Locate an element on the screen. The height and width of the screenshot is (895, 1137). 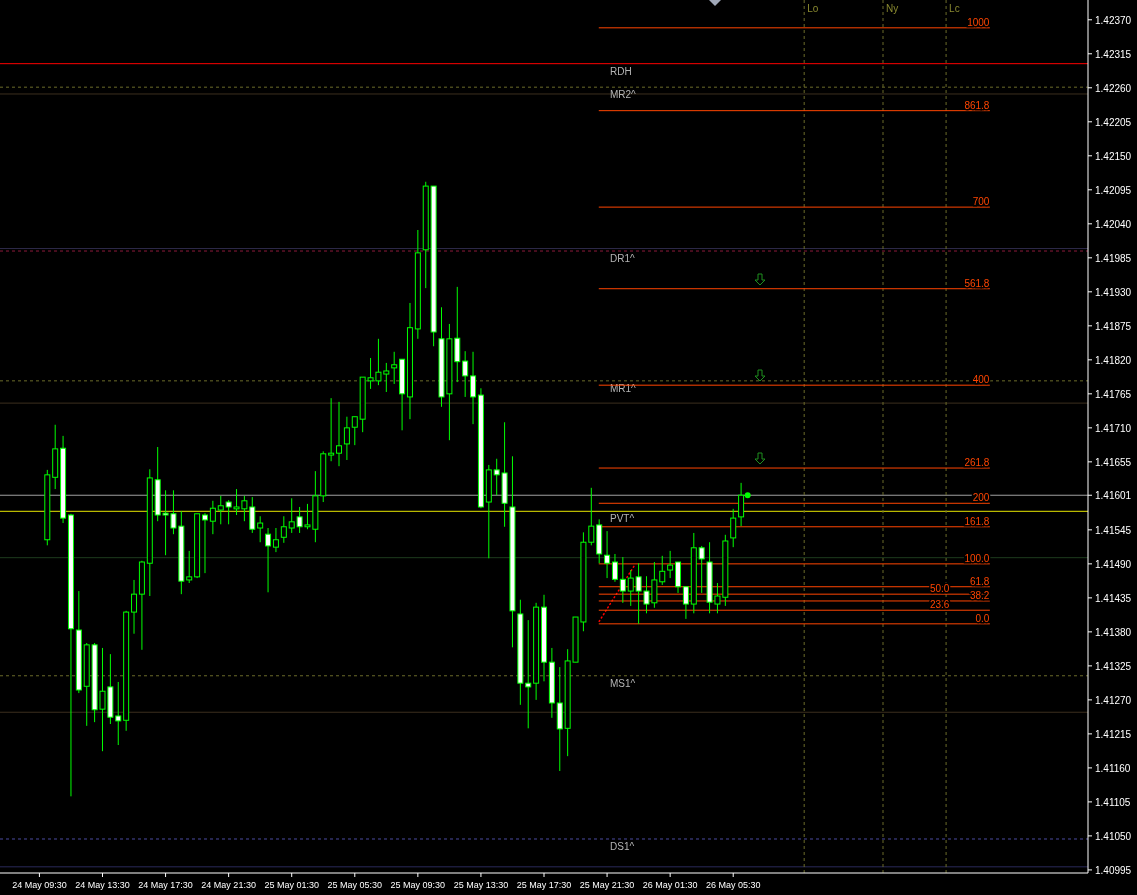
x-tick-label: 25 May 13:30 is located at coordinates (481, 885).